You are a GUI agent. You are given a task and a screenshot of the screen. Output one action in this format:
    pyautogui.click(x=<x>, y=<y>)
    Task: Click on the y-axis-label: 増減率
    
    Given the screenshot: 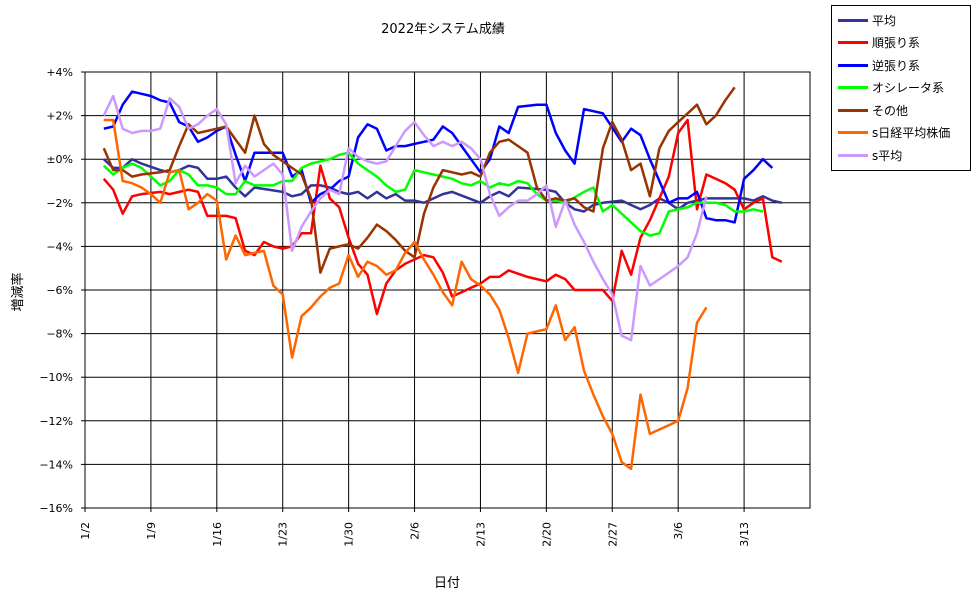 What is the action you would take?
    pyautogui.click(x=18, y=291)
    